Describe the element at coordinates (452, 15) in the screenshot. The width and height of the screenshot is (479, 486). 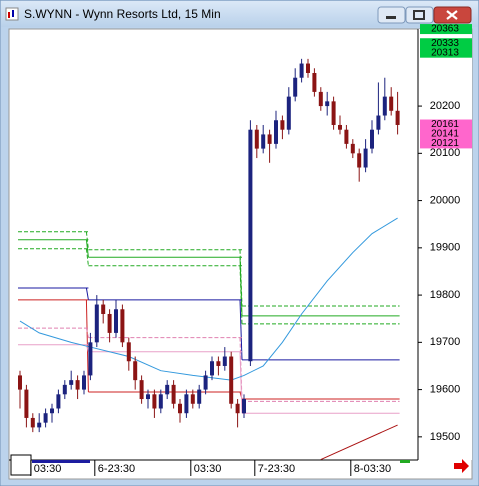
I see `close-icon` at that location.